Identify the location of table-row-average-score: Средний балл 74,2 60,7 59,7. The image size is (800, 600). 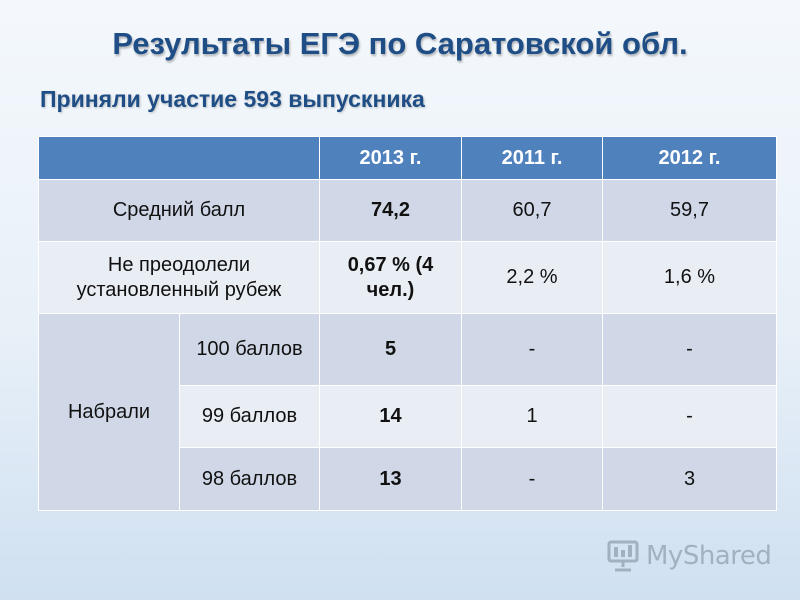
(407, 210).